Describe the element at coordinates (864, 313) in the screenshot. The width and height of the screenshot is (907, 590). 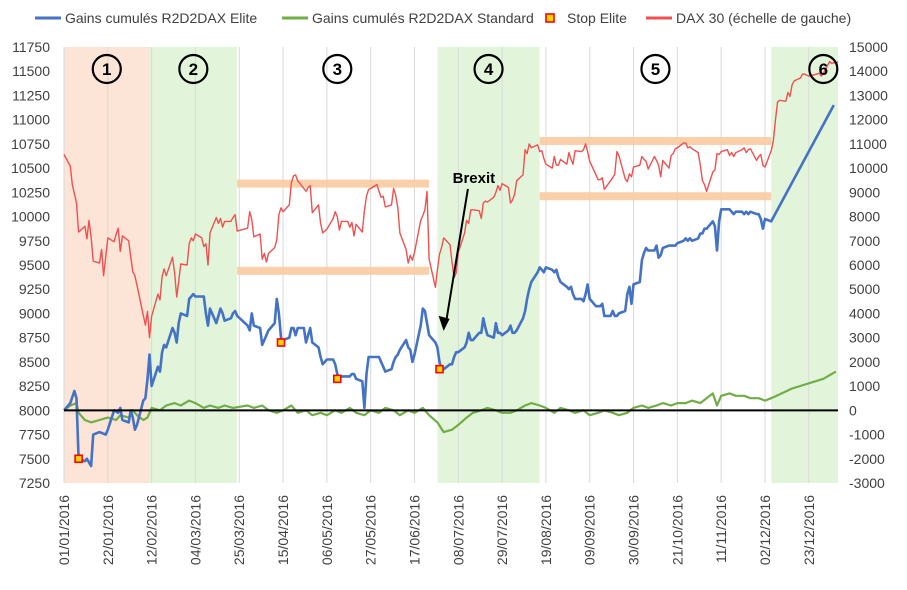
I see `right-tick-label: 4000` at that location.